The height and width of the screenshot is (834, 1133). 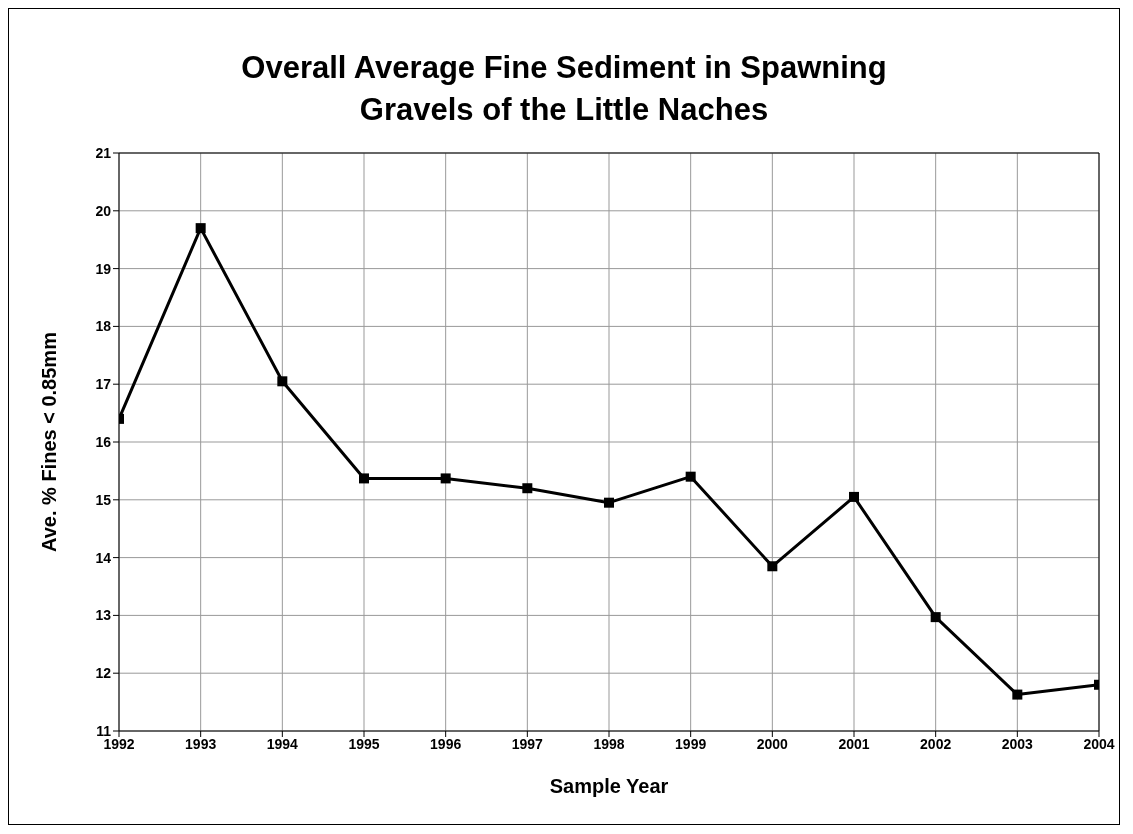 I want to click on y-axis-title: Ave. % Fines < 0.85mm, so click(x=49, y=442).